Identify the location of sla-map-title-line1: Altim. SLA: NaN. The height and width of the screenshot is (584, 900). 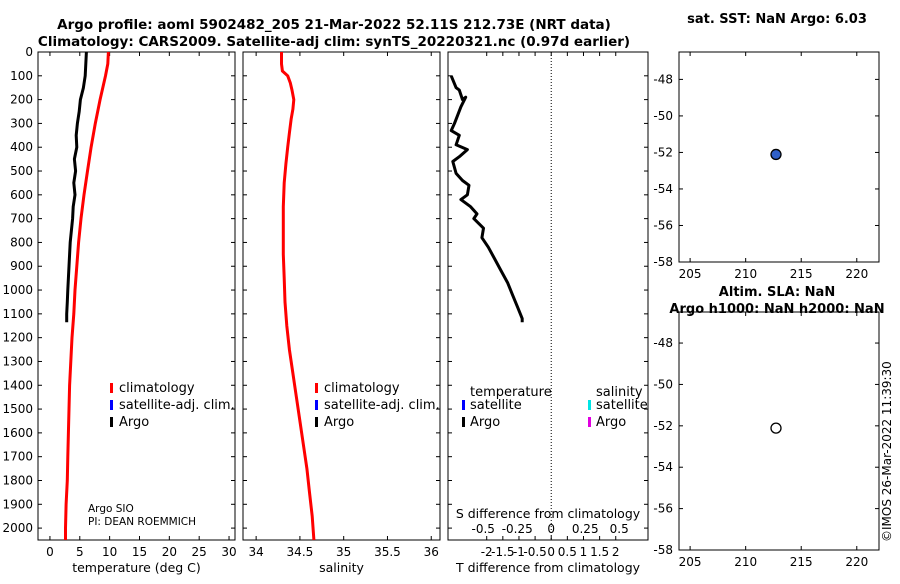
(777, 292).